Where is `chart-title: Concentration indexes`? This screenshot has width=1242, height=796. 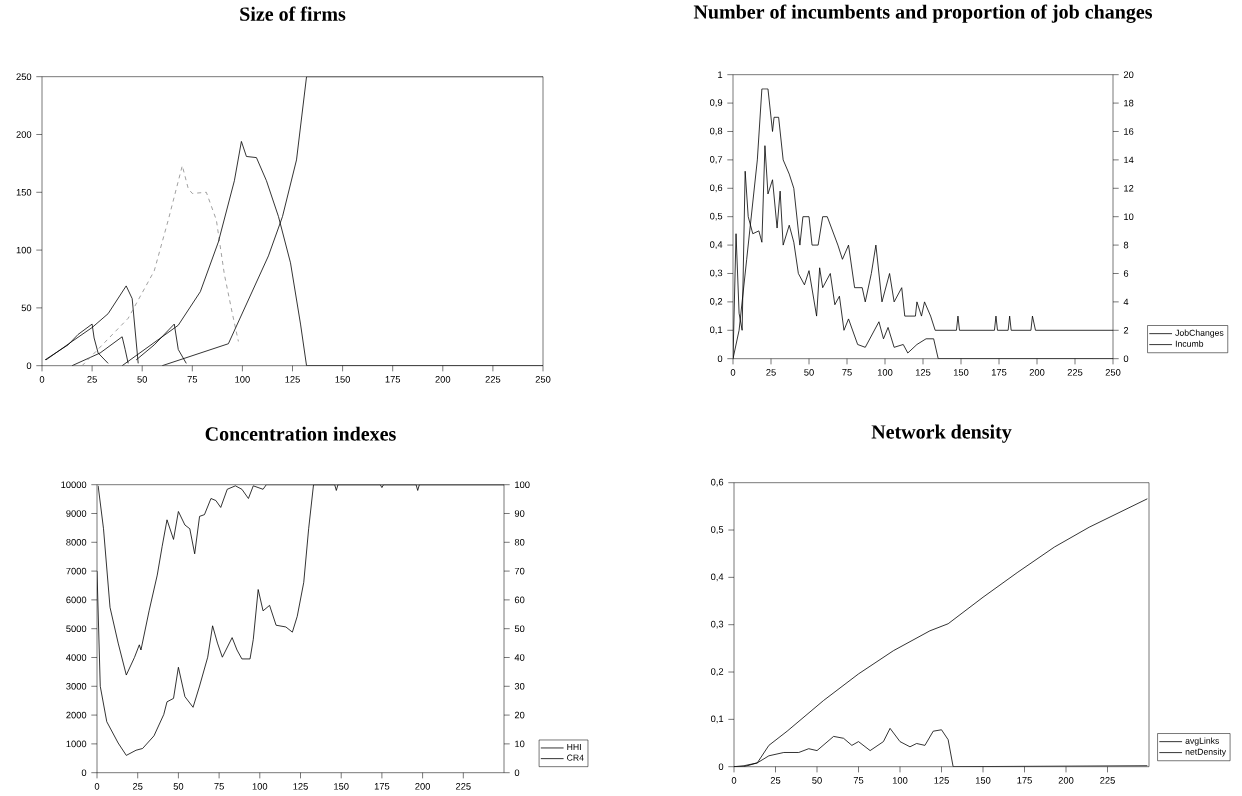 chart-title: Concentration indexes is located at coordinates (300, 433).